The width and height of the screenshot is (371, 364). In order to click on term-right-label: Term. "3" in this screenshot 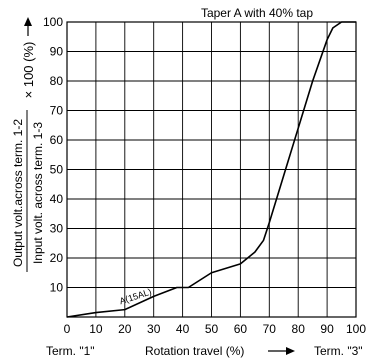, I will do `click(338, 351)`.